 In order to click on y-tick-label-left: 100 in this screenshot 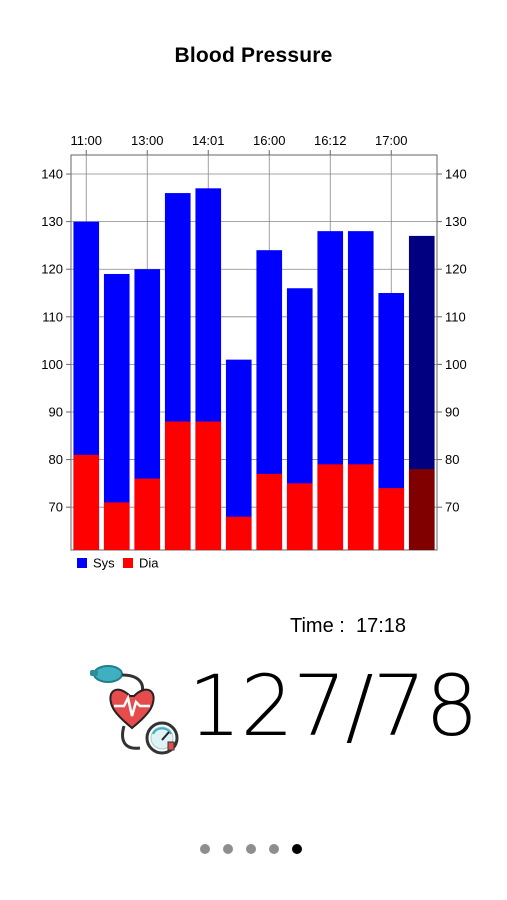, I will do `click(52, 364)`.